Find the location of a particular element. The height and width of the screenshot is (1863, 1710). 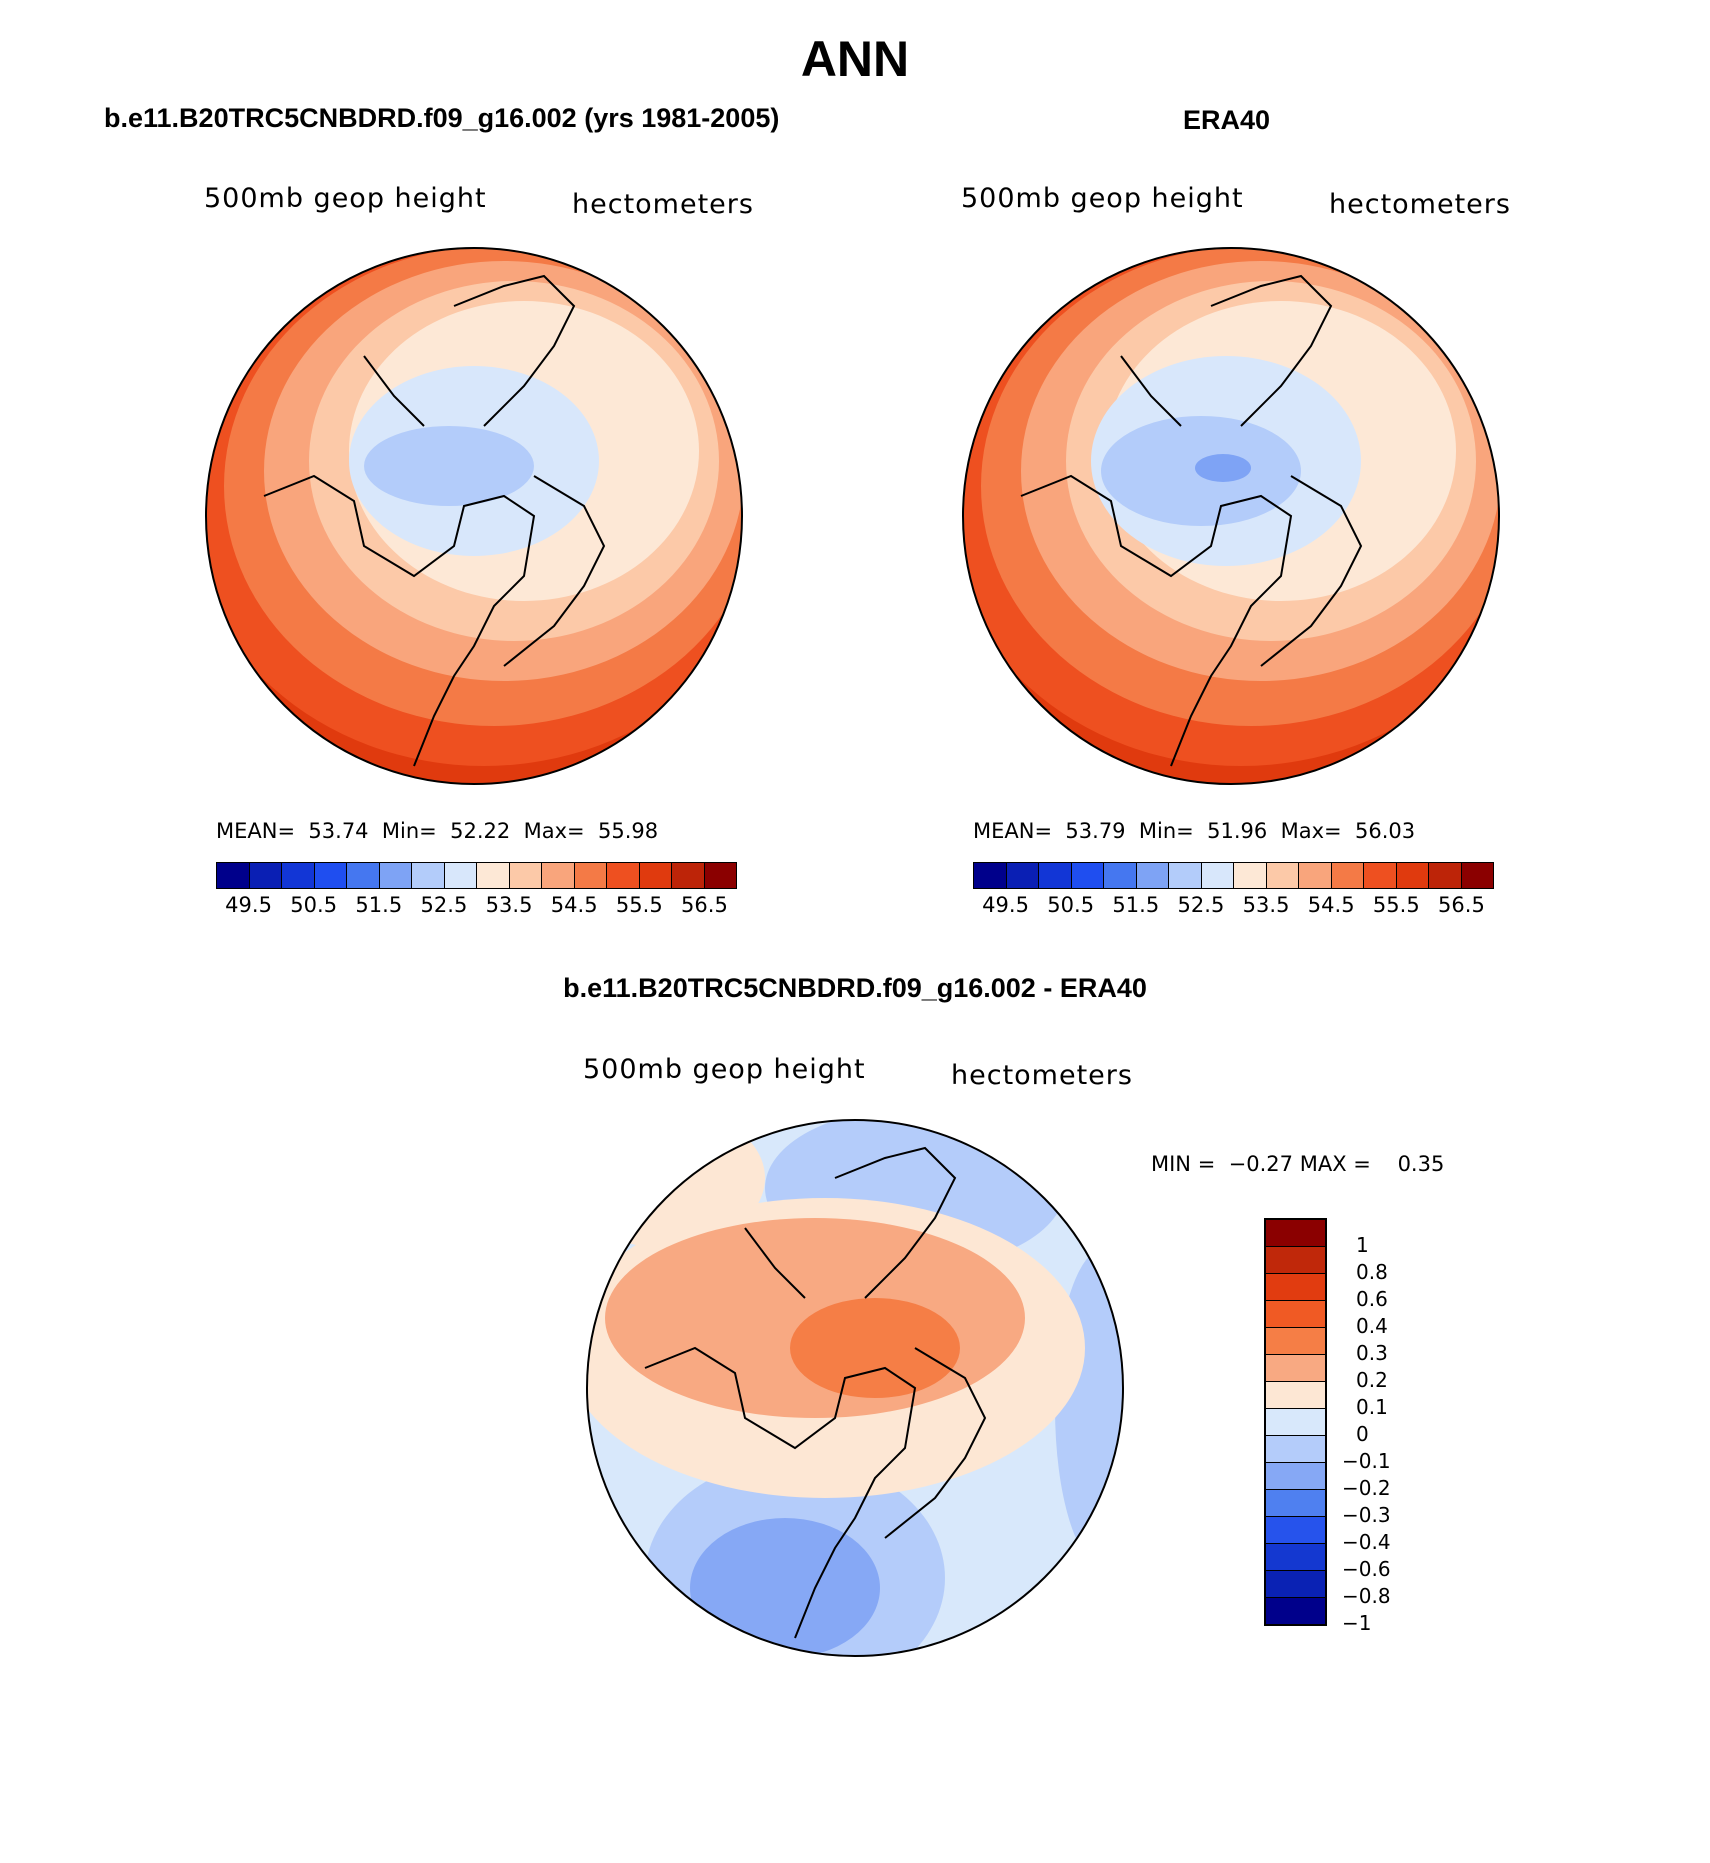

colorbar-tick-label: 0.6 is located at coordinates (1372, 1299).